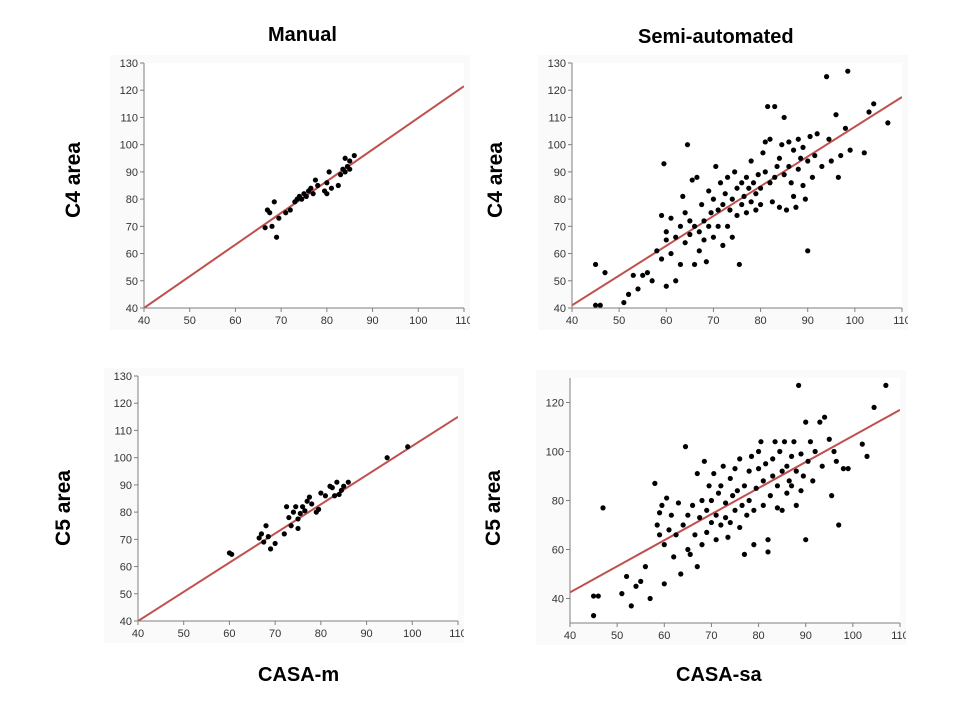  Describe the element at coordinates (560, 200) in the screenshot. I see `y-tick-label: 80` at that location.